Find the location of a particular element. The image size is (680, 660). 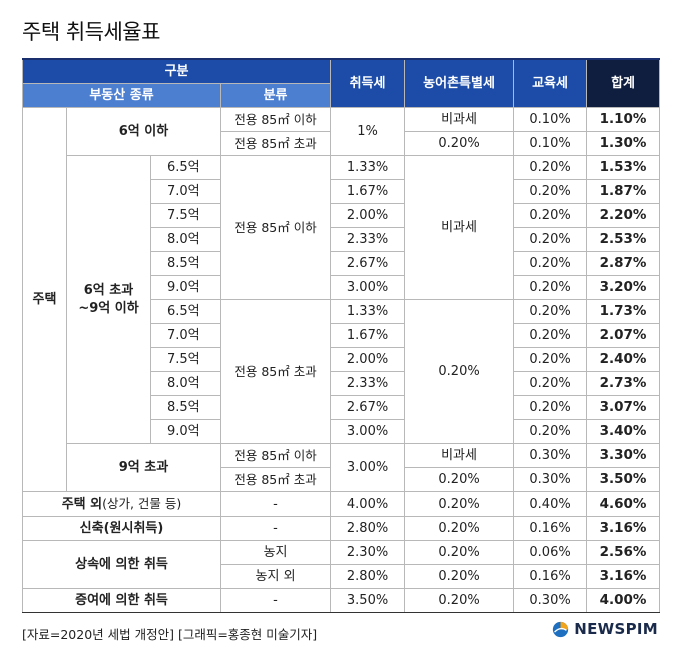

price-cell: 8.5억 is located at coordinates (185, 263).